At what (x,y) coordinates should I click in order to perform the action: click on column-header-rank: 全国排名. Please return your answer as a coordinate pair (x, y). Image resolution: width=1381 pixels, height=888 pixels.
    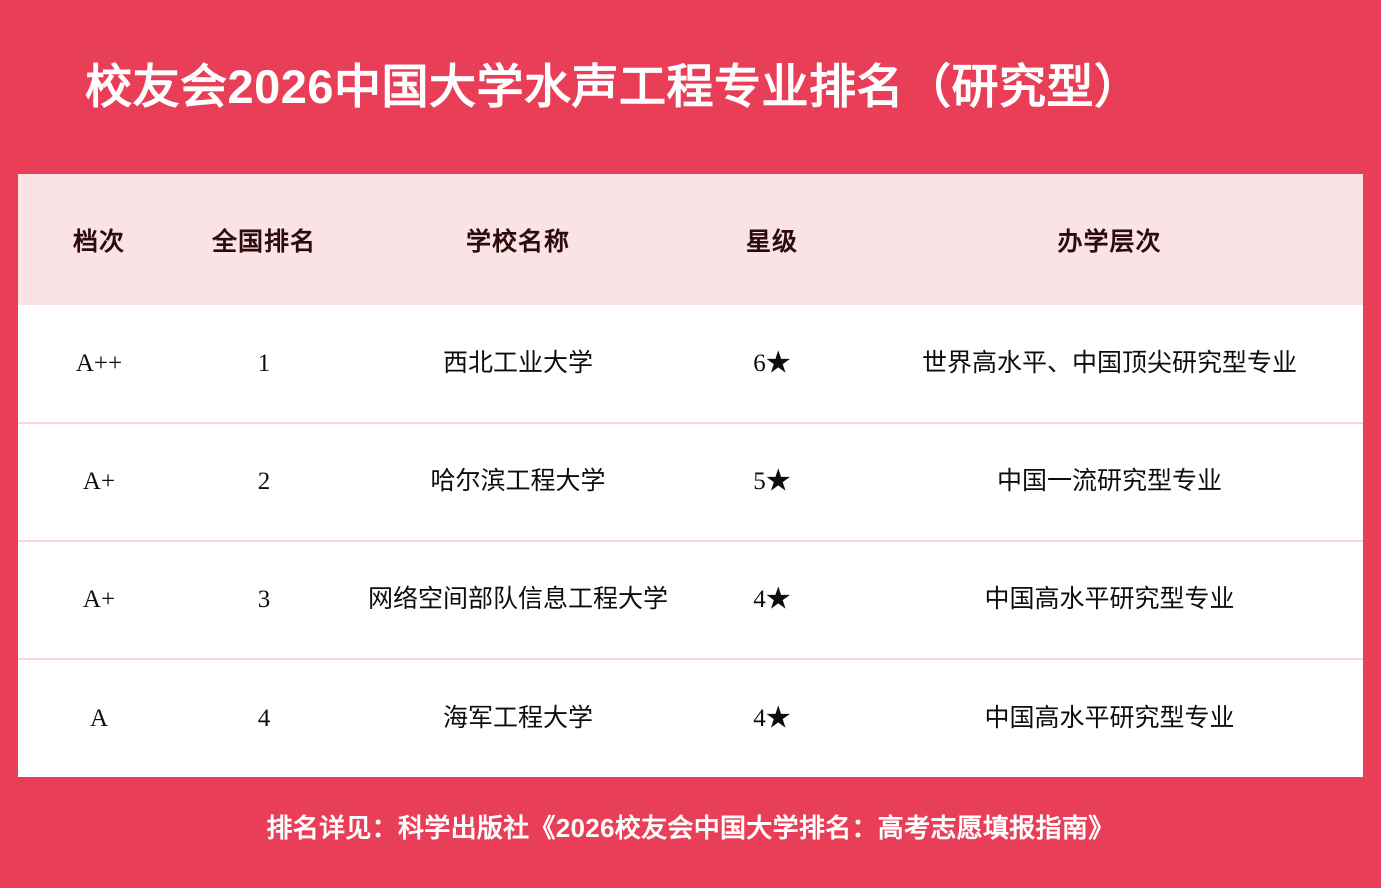
    Looking at the image, I should click on (263, 241).